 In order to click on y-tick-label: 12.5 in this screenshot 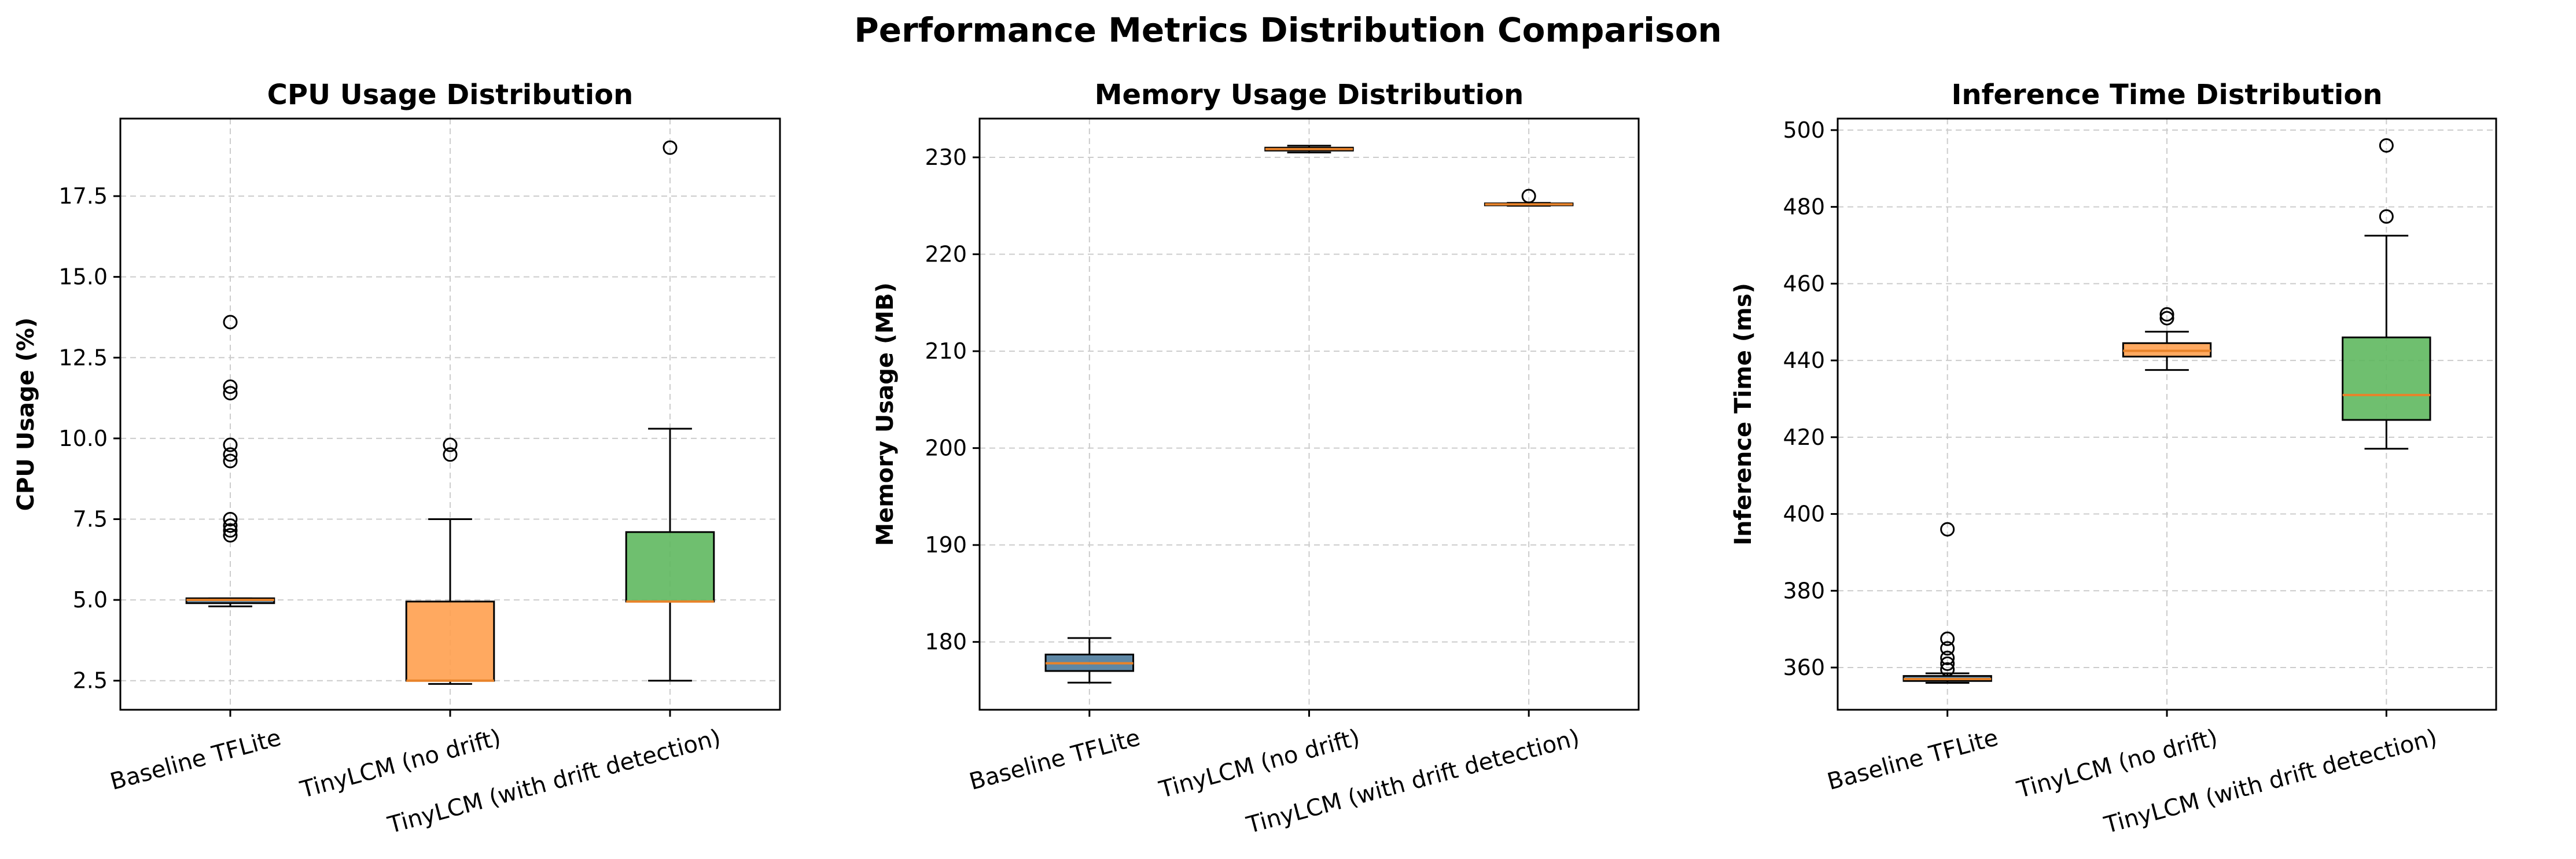, I will do `click(83, 357)`.